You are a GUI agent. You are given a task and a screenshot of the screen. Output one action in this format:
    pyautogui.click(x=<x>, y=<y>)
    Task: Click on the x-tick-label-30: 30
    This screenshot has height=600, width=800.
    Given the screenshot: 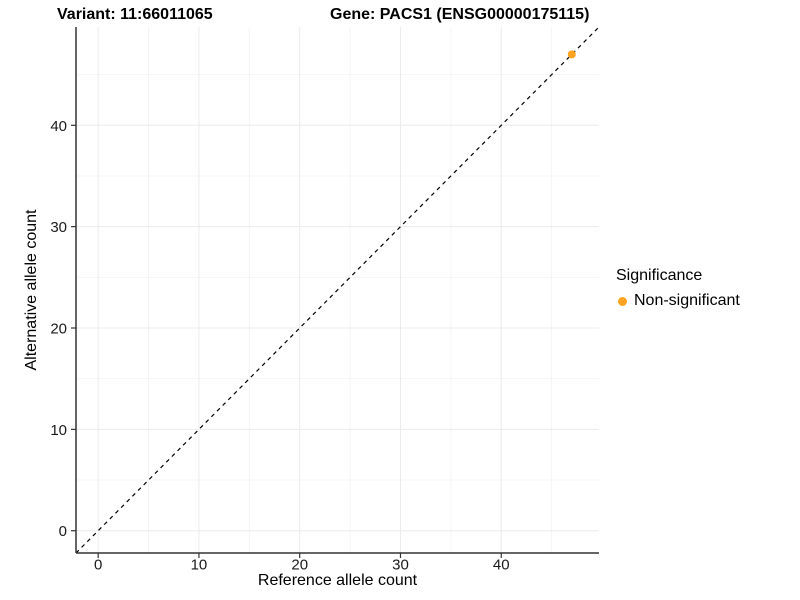 What is the action you would take?
    pyautogui.click(x=400, y=565)
    